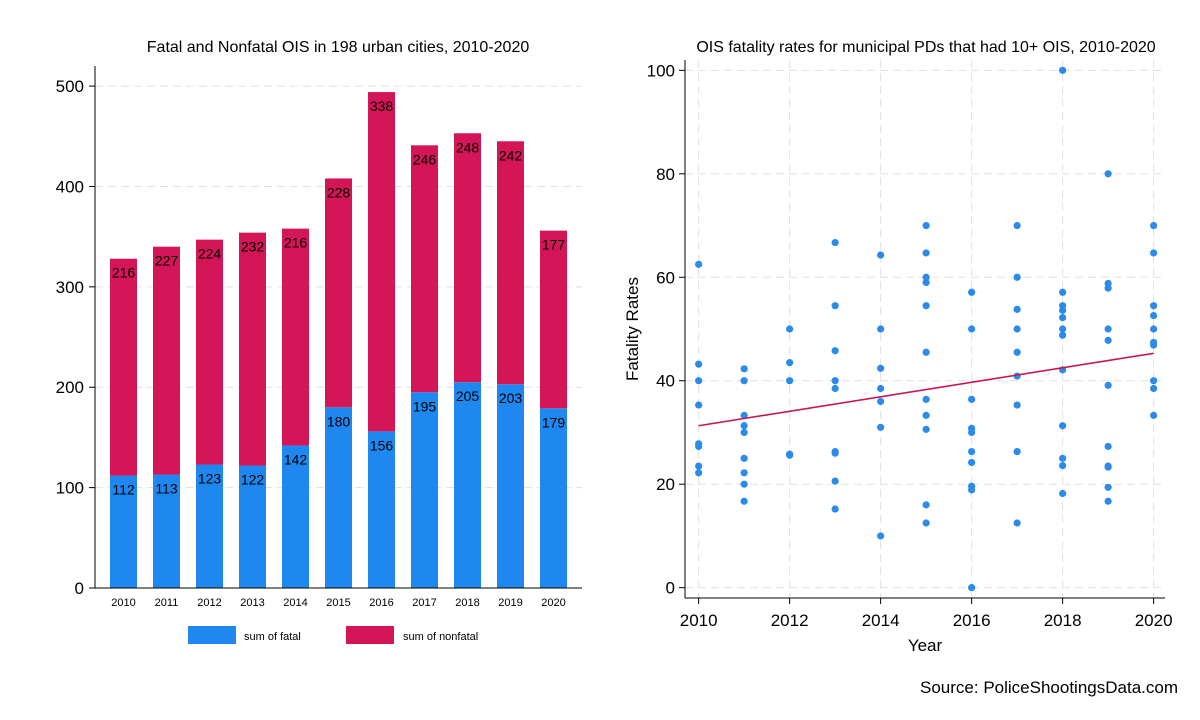 The width and height of the screenshot is (1200, 720). What do you see at coordinates (670, 588) in the screenshot?
I see `scatter-y-tick-label: 0` at bounding box center [670, 588].